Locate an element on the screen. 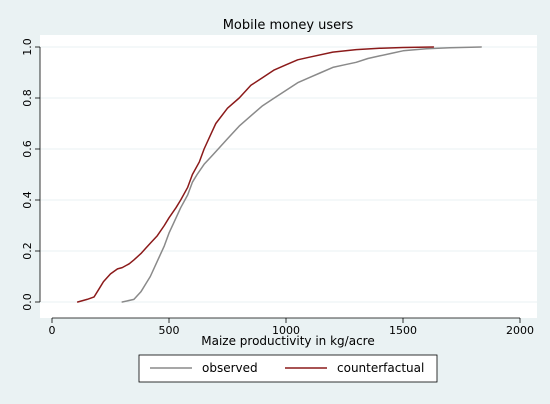 Image resolution: width=550 pixels, height=404 pixels. x-tick-label-2: 1000 is located at coordinates (286, 330).